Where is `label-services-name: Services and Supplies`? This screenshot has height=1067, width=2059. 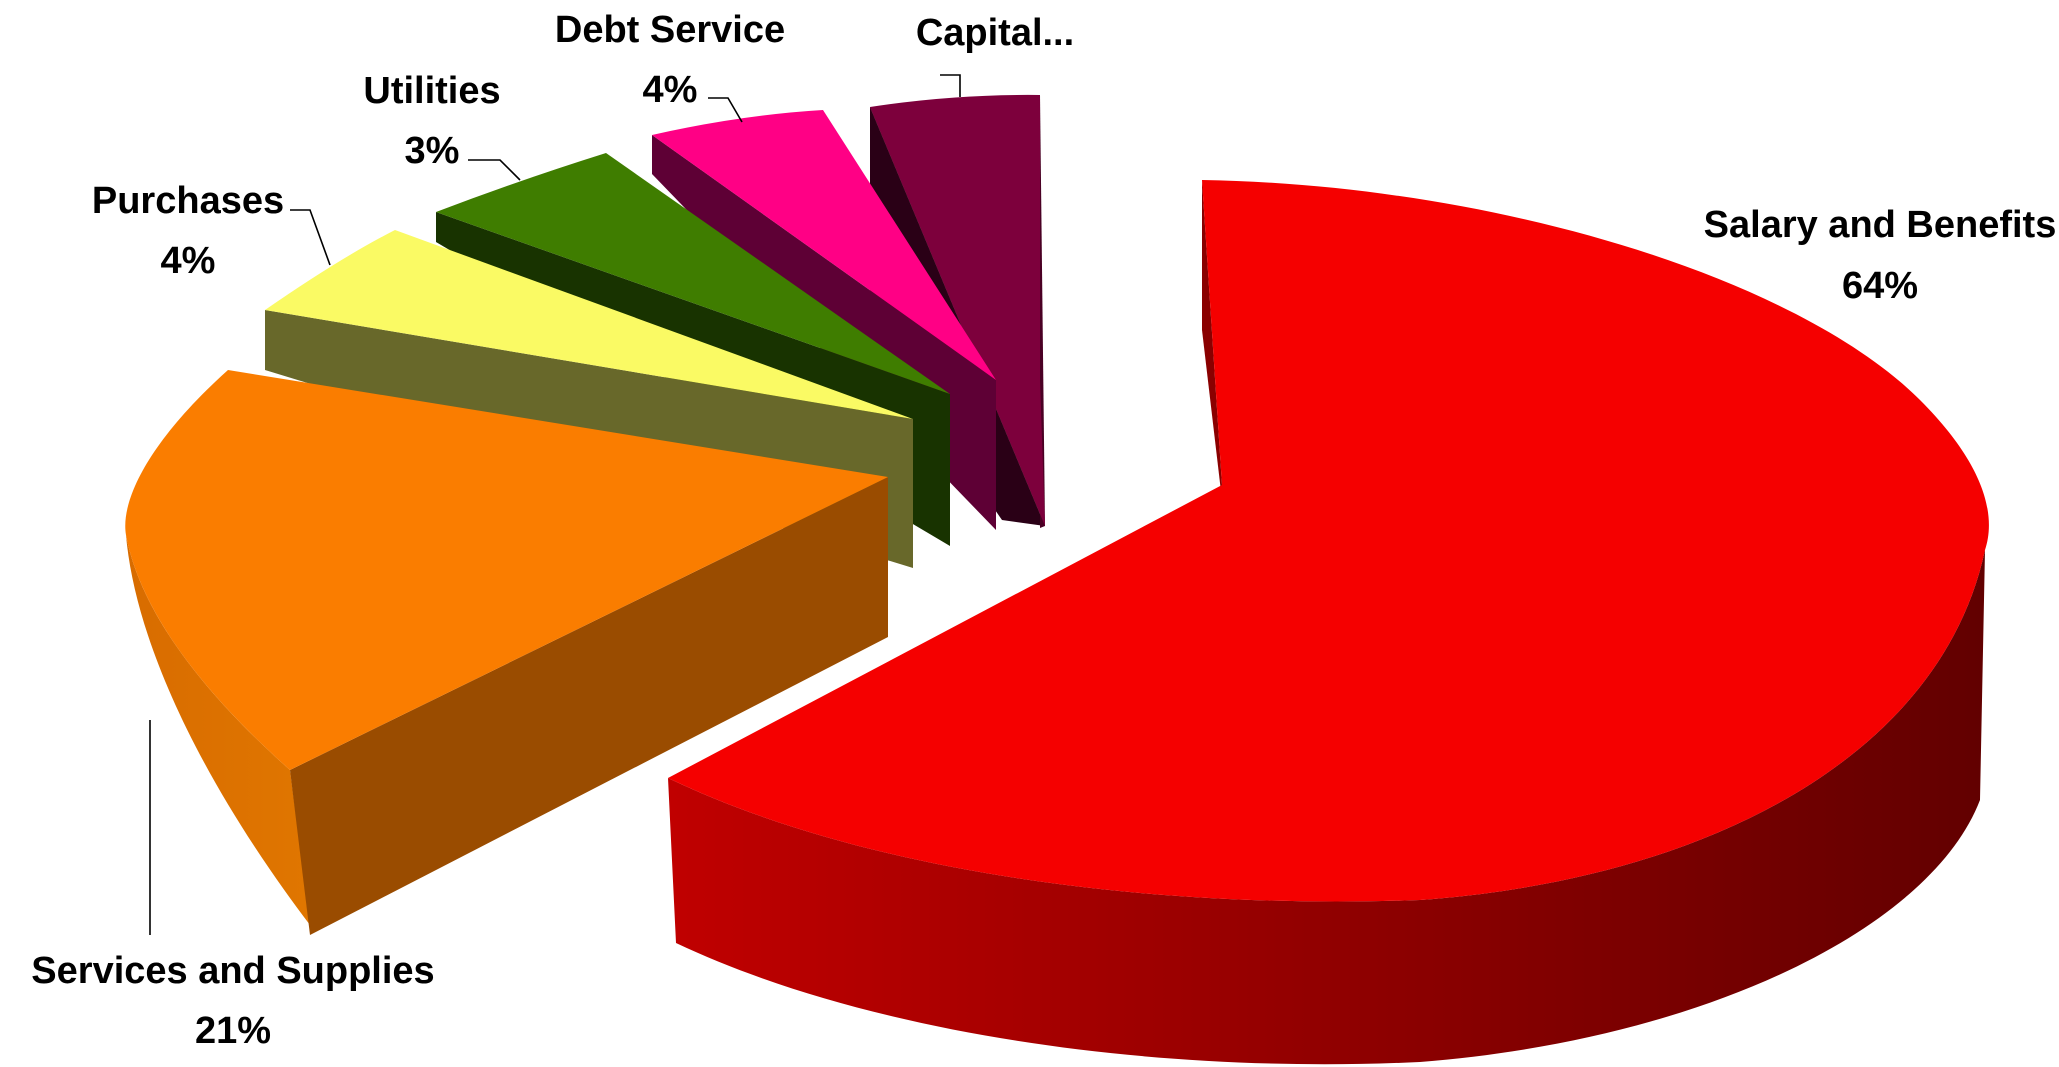
label-services-name: Services and Supplies is located at coordinates (232, 971).